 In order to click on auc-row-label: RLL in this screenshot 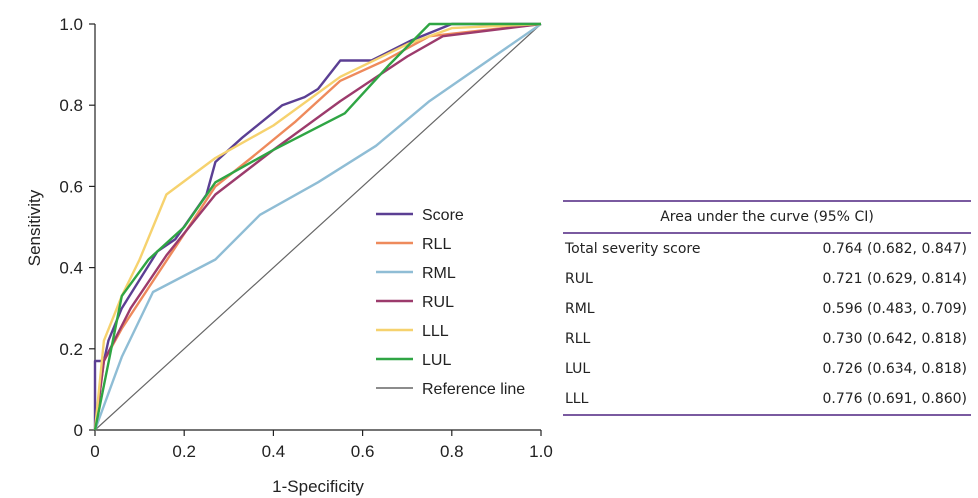, I will do `click(578, 339)`.